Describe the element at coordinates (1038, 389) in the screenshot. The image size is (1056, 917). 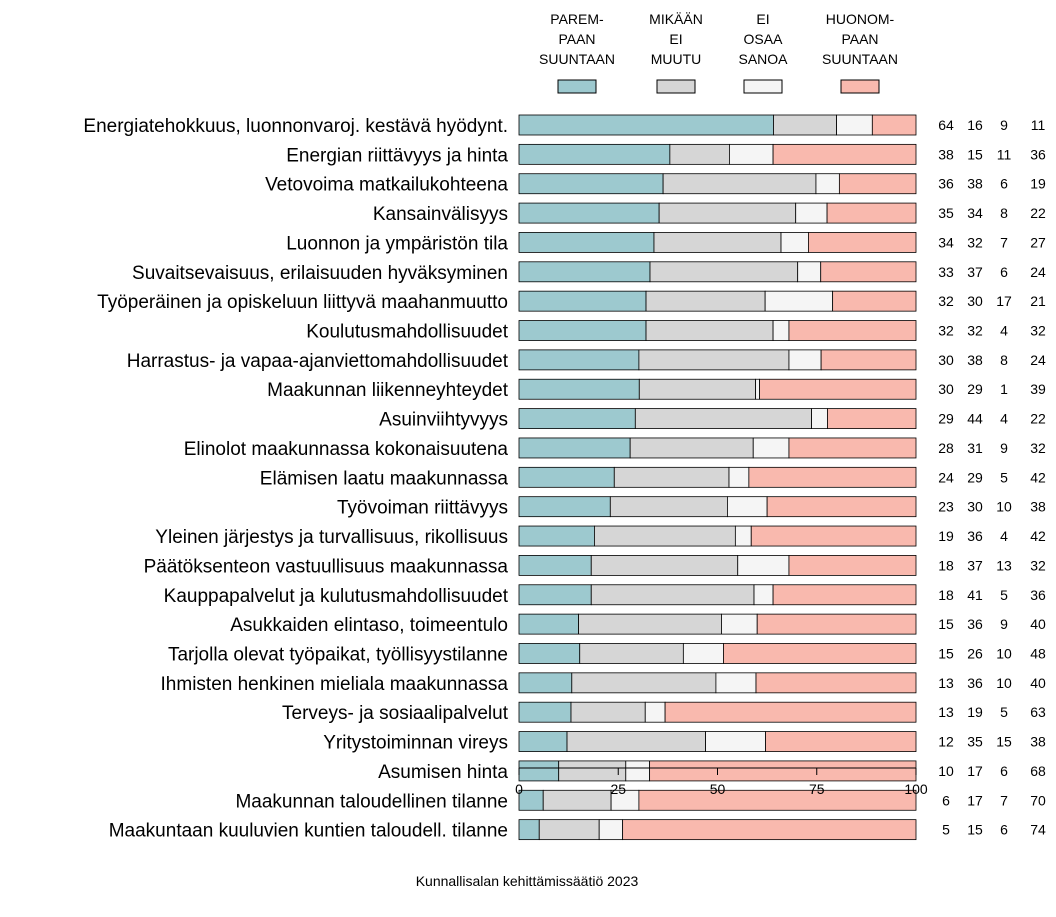
I see `value-label: 39` at that location.